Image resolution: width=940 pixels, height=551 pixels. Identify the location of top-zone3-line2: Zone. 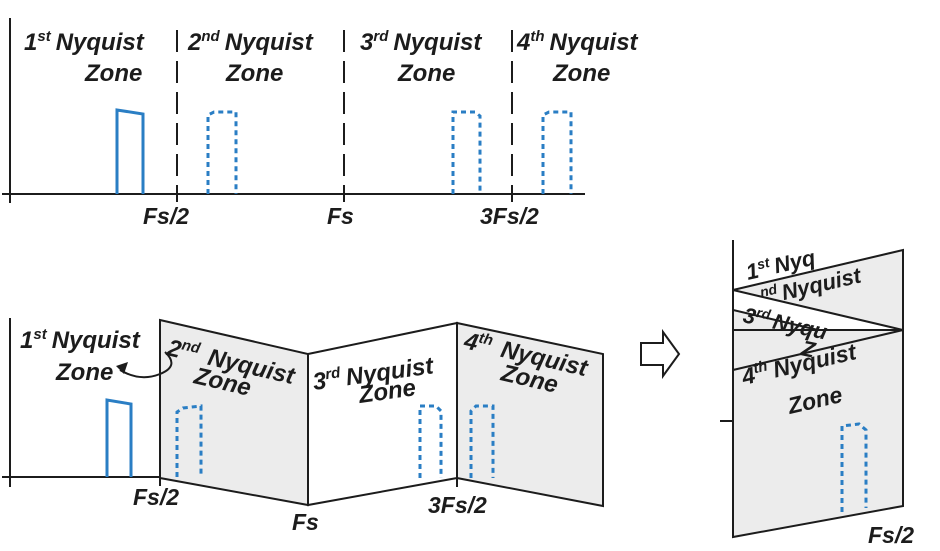
(426, 73).